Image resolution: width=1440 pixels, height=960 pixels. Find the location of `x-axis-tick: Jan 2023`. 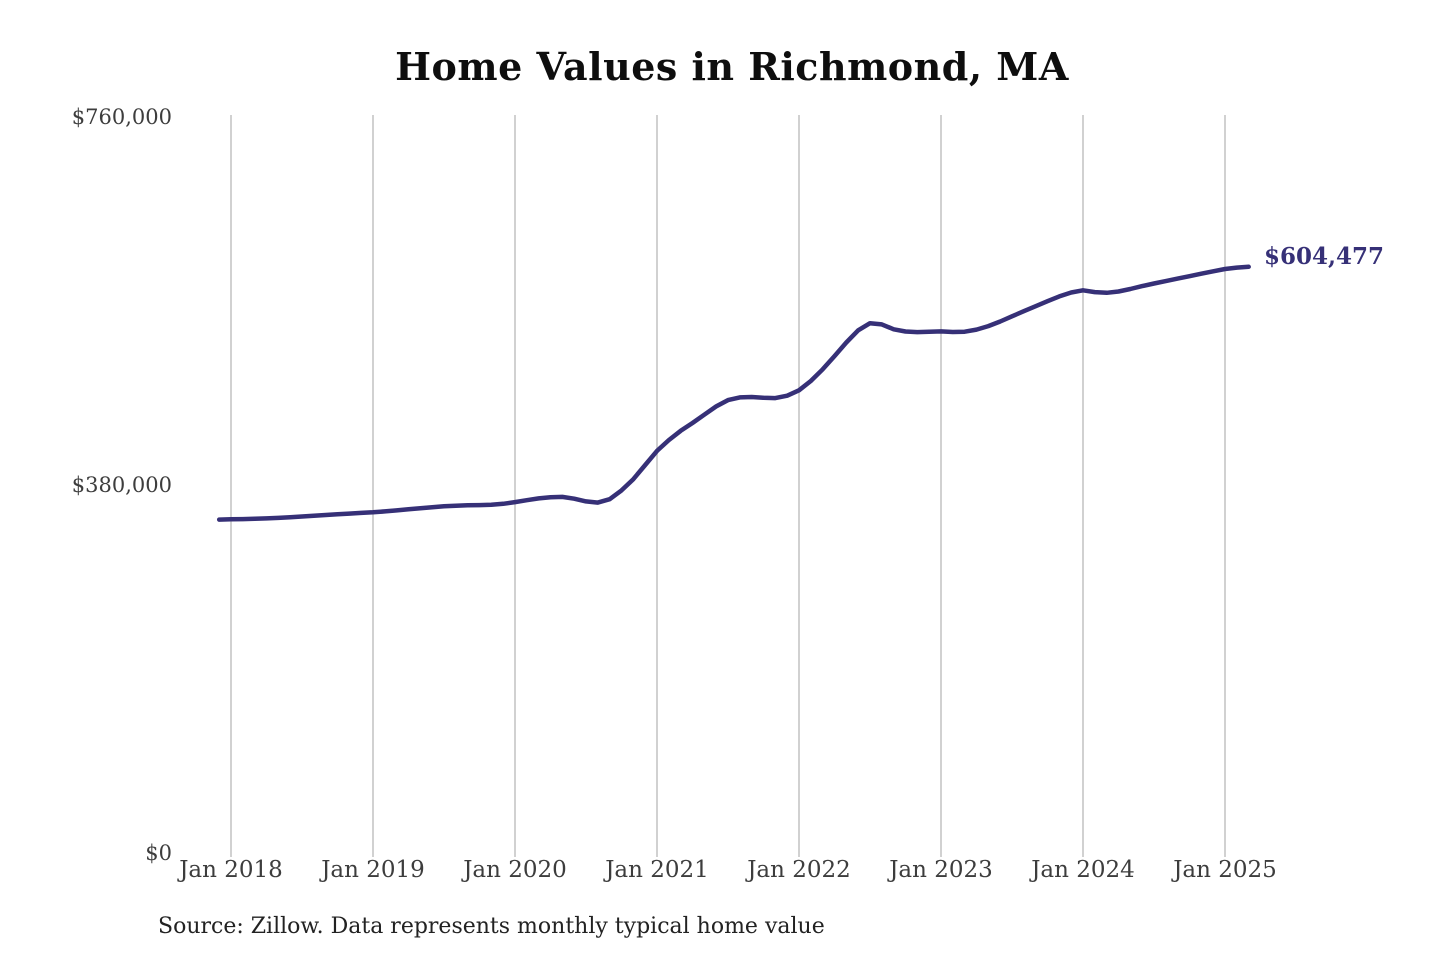

x-axis-tick: Jan 2023 is located at coordinates (941, 870).